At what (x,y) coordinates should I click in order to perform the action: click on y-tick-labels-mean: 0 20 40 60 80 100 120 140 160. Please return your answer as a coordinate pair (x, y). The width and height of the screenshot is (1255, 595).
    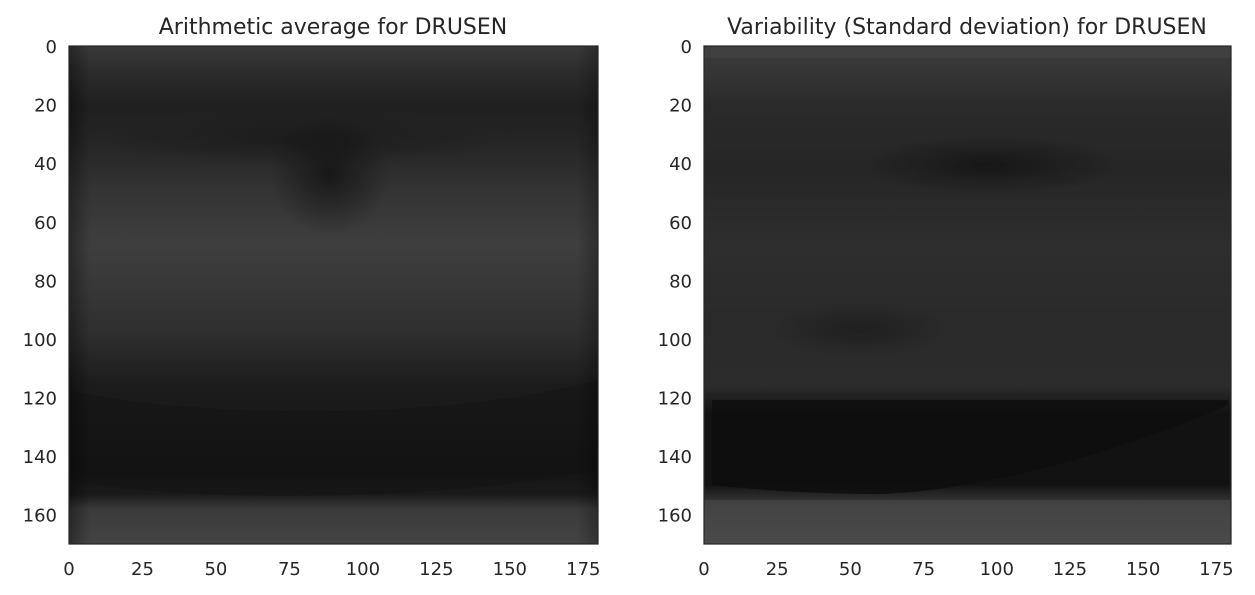
    Looking at the image, I should click on (40, 282).